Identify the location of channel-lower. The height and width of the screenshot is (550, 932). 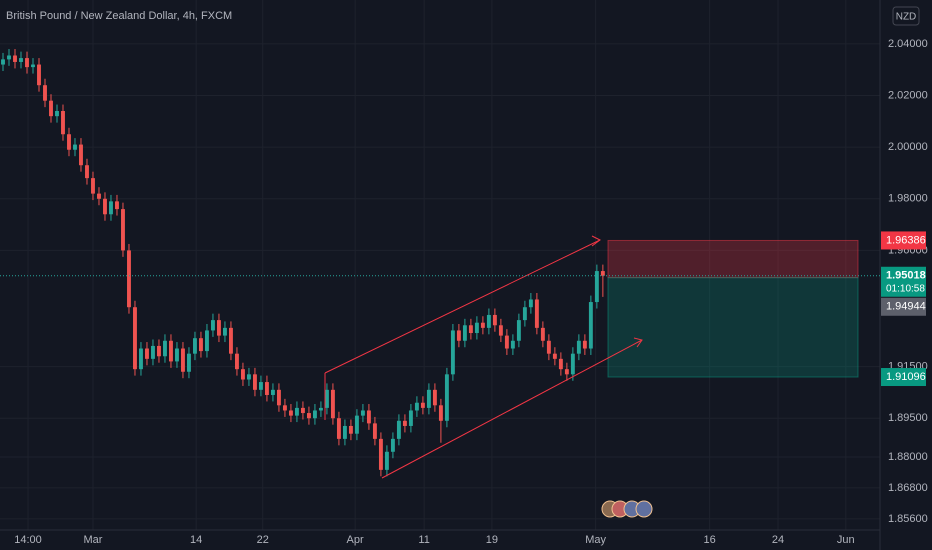
(512, 409).